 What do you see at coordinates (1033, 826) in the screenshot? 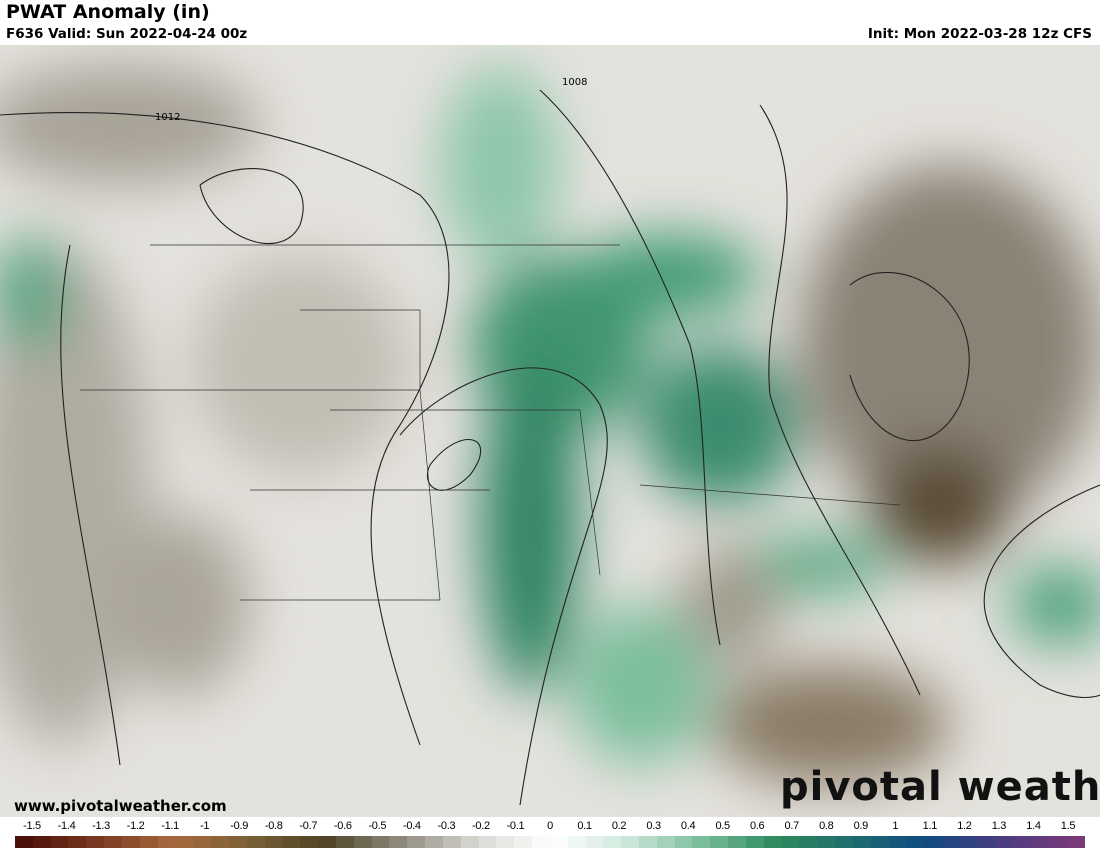
I see `colorbar-tick-label: 1.4` at bounding box center [1033, 826].